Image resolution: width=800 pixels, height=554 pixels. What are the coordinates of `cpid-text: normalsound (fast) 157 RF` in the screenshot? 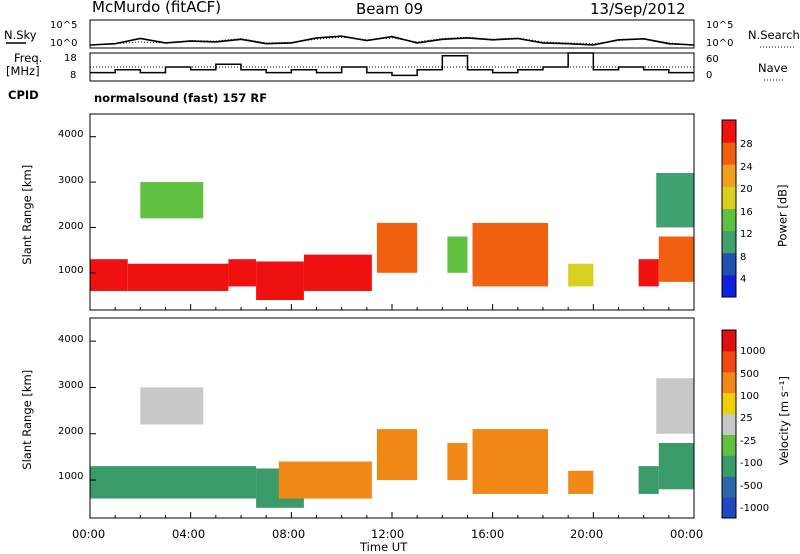 It's located at (181, 98).